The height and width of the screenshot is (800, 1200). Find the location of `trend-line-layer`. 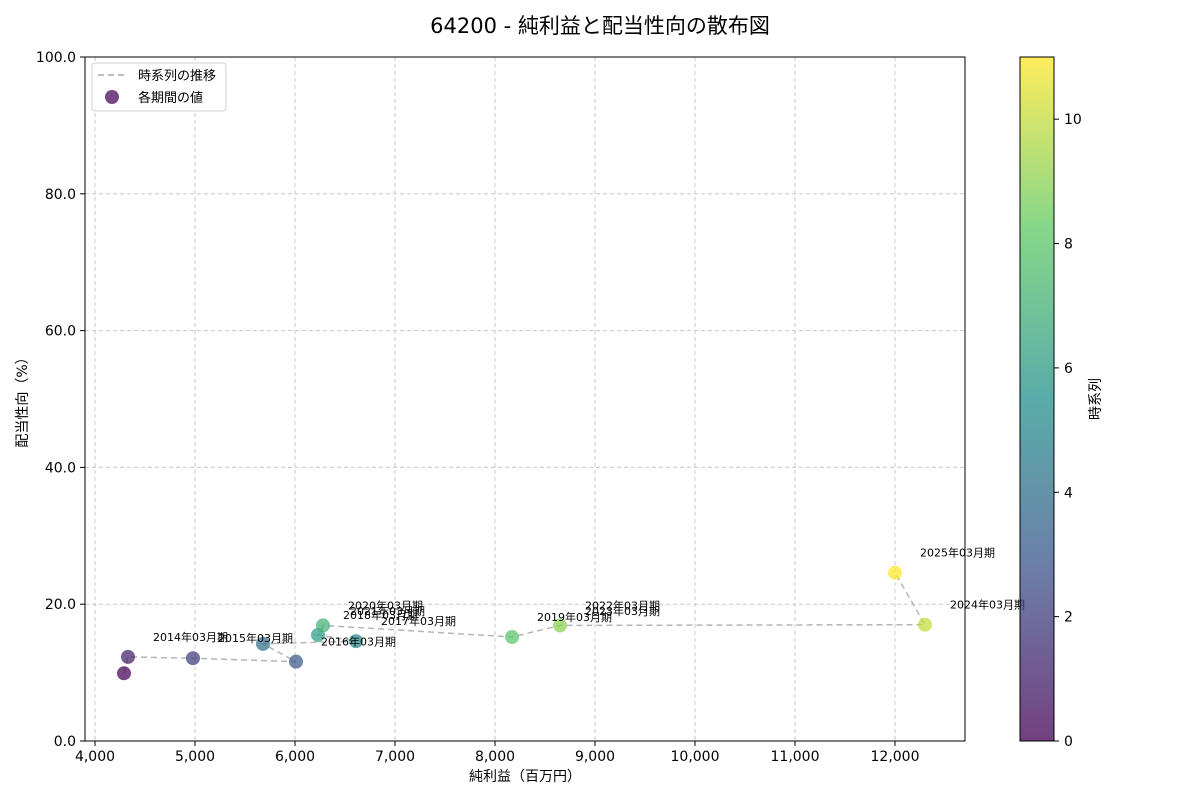

trend-line-layer is located at coordinates (525, 623).